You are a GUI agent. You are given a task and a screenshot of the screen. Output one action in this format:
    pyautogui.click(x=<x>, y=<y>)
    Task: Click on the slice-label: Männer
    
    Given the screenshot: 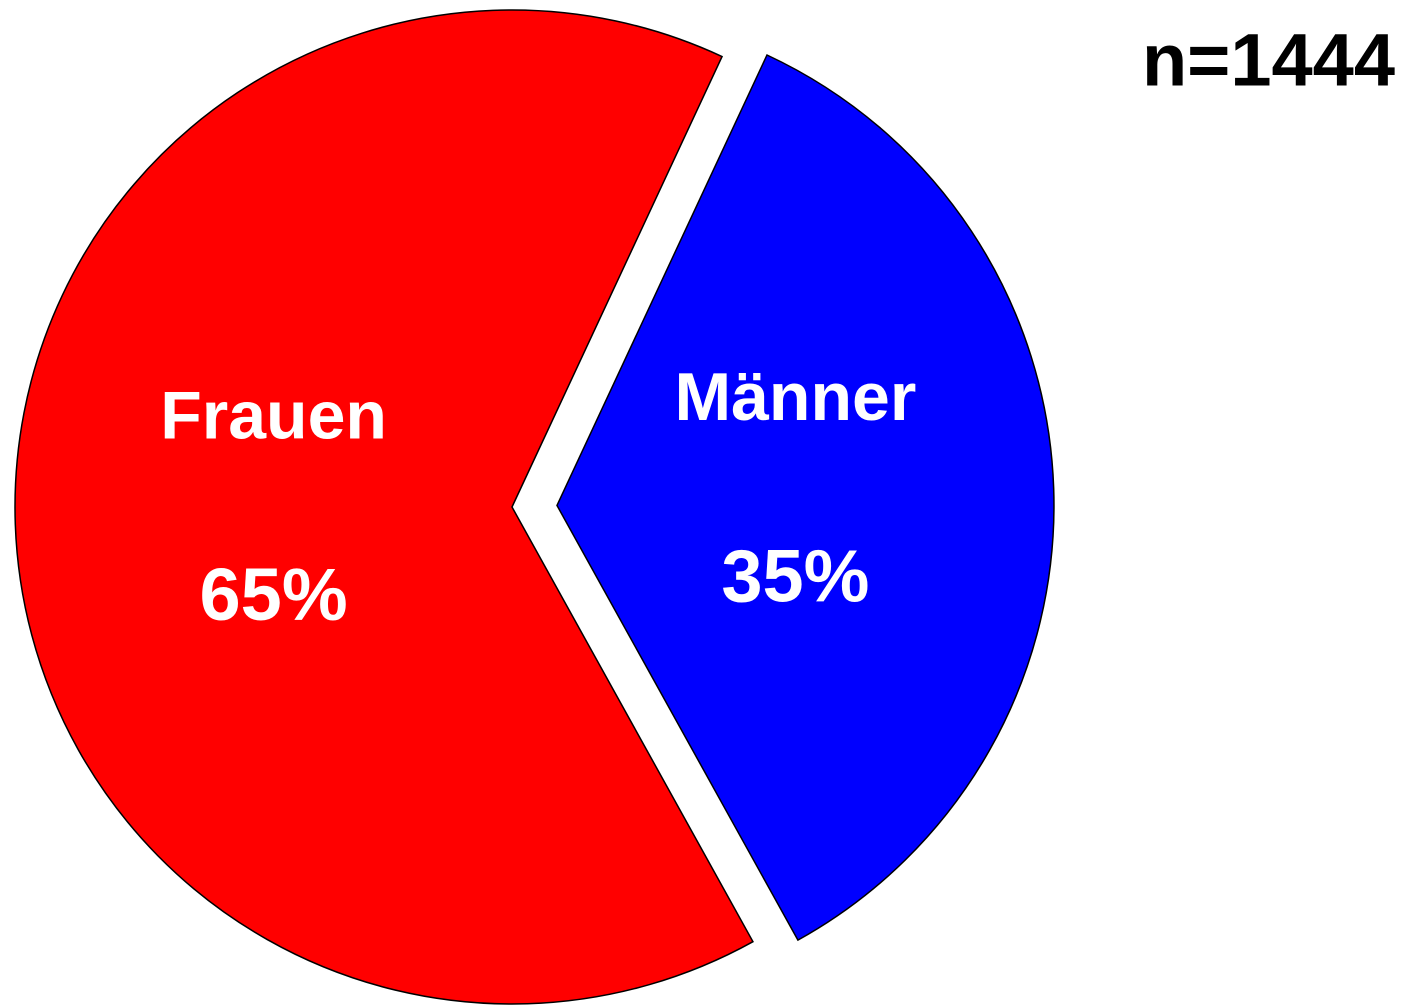 What is the action you would take?
    pyautogui.click(x=795, y=397)
    